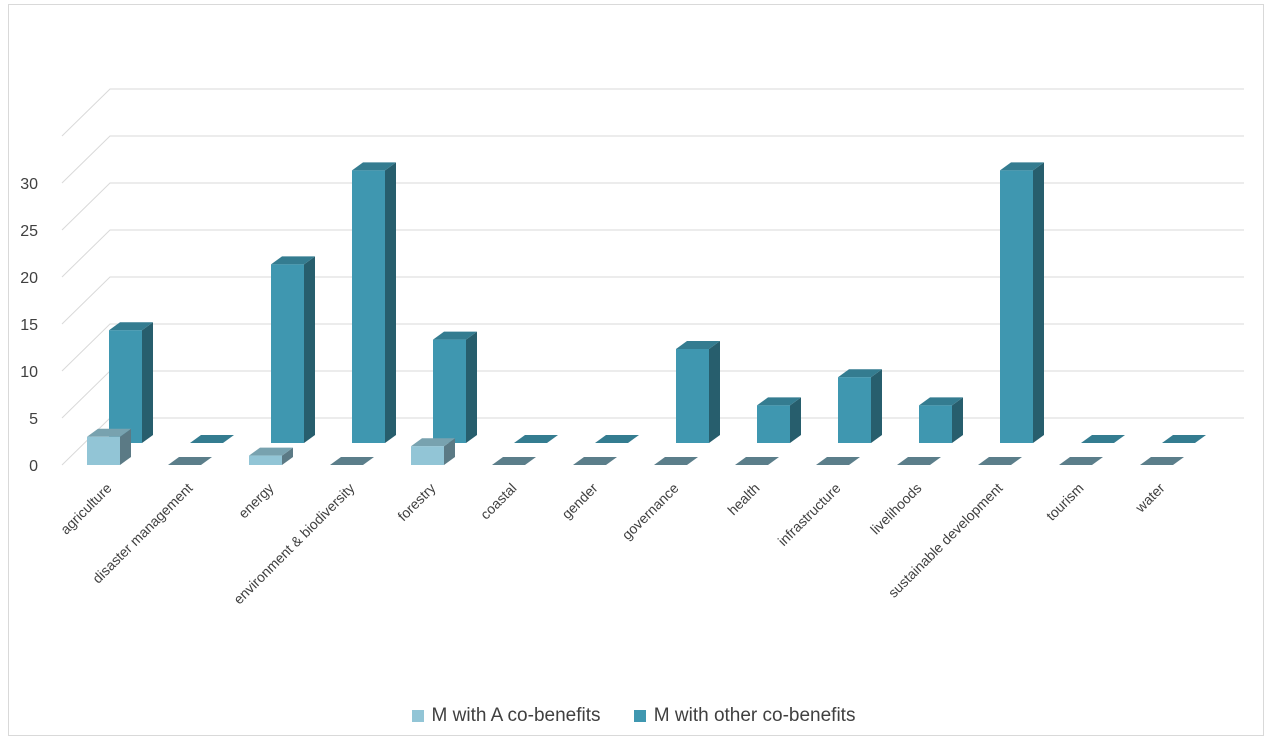 The width and height of the screenshot is (1267, 740). I want to click on y-tick-label: 15, so click(29, 325).